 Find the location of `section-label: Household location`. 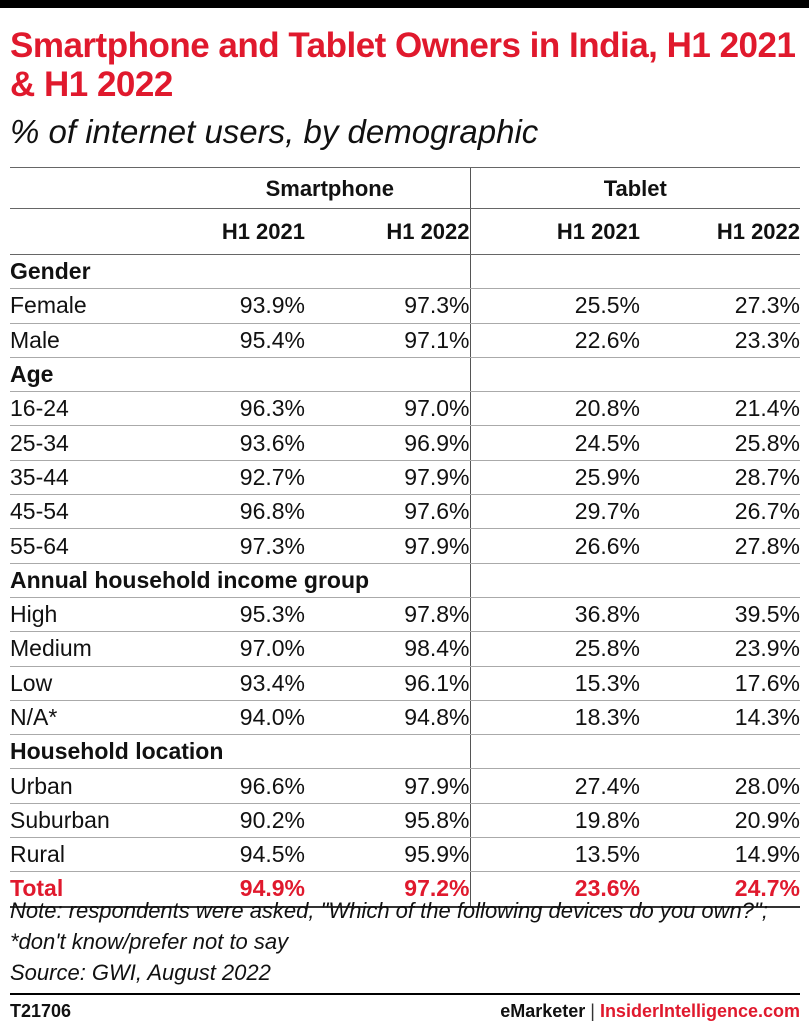

section-label: Household location is located at coordinates (116, 752).